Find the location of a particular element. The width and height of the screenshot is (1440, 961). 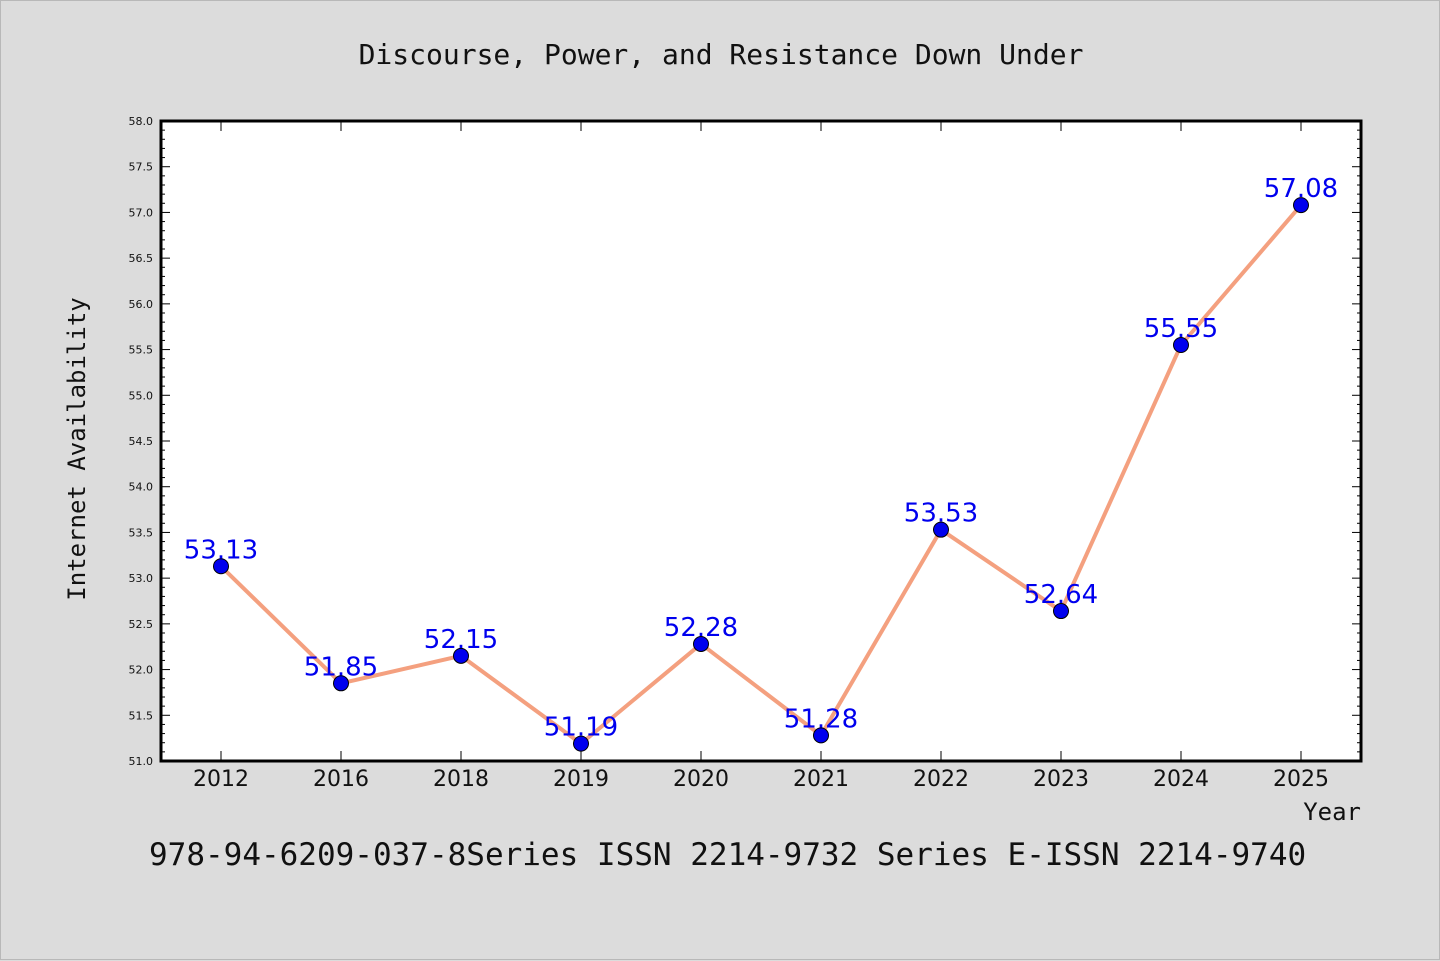

x-tick-label: 2019 is located at coordinates (581, 779).